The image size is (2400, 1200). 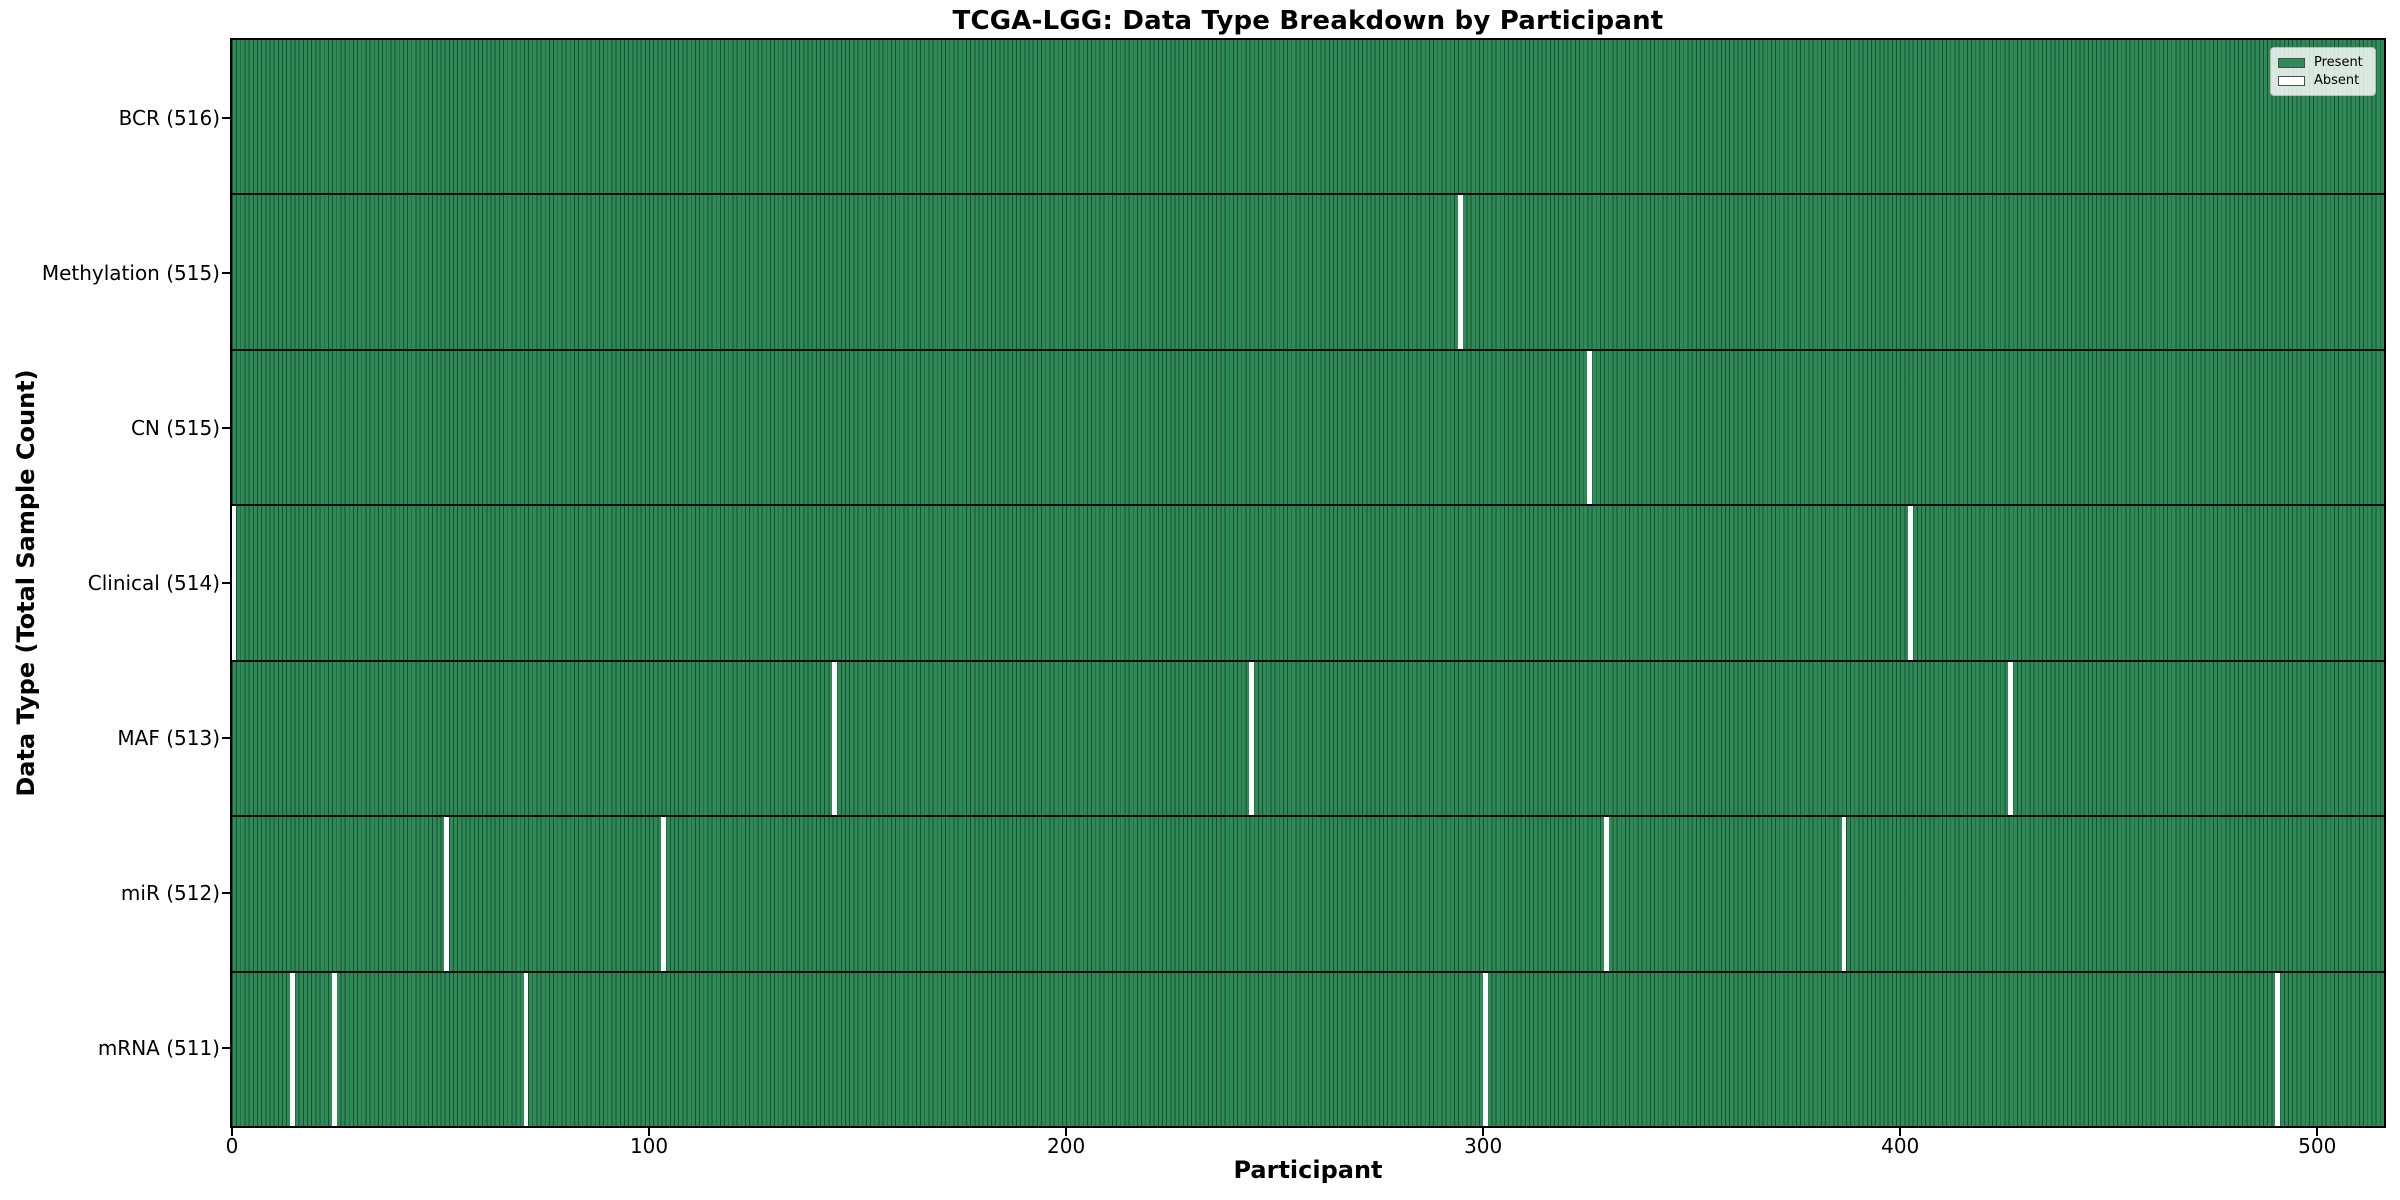 I want to click on x-tick-label-500: 500, so click(x=2317, y=1146).